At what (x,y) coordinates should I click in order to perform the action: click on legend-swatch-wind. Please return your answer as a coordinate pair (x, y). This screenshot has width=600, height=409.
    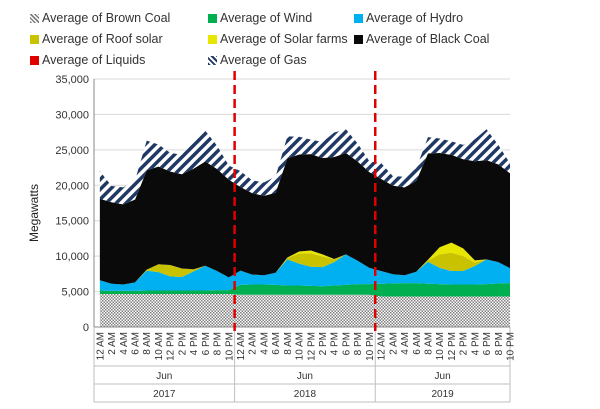
    Looking at the image, I should click on (212, 18).